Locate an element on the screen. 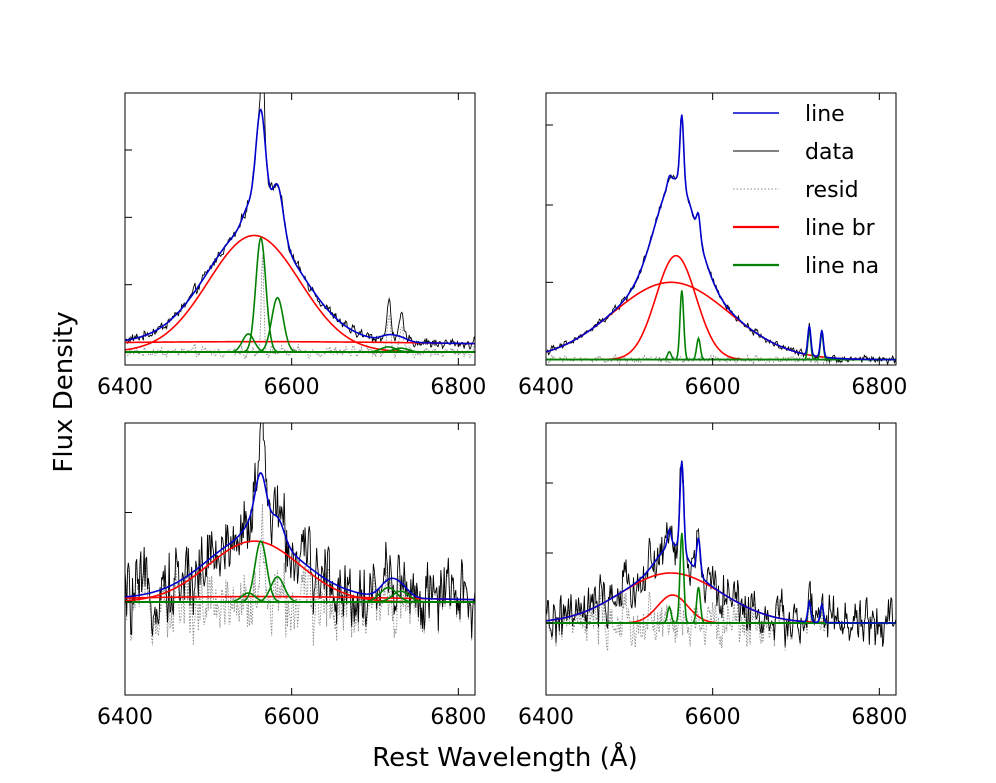  legend-entry: resid is located at coordinates (796, 190).